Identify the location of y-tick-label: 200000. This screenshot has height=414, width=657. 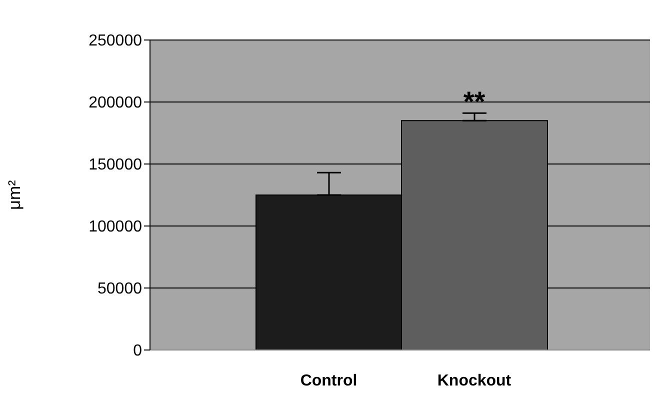
(115, 103).